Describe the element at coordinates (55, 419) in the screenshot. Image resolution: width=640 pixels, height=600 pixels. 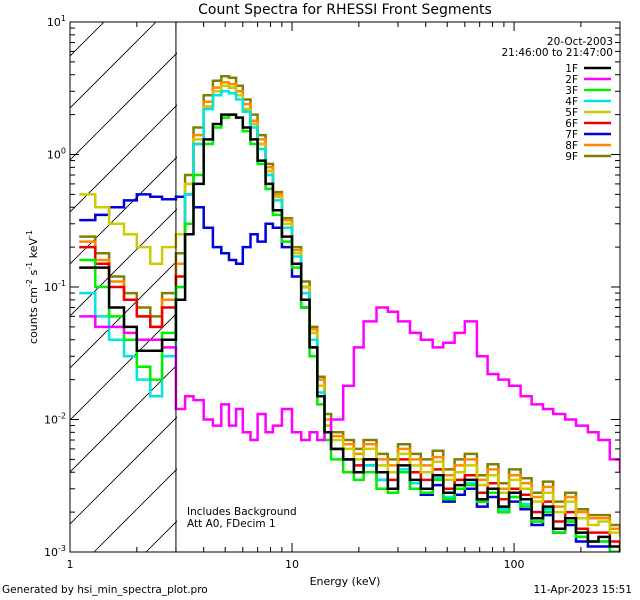
I see `y-tick-label: 10⁻²` at that location.